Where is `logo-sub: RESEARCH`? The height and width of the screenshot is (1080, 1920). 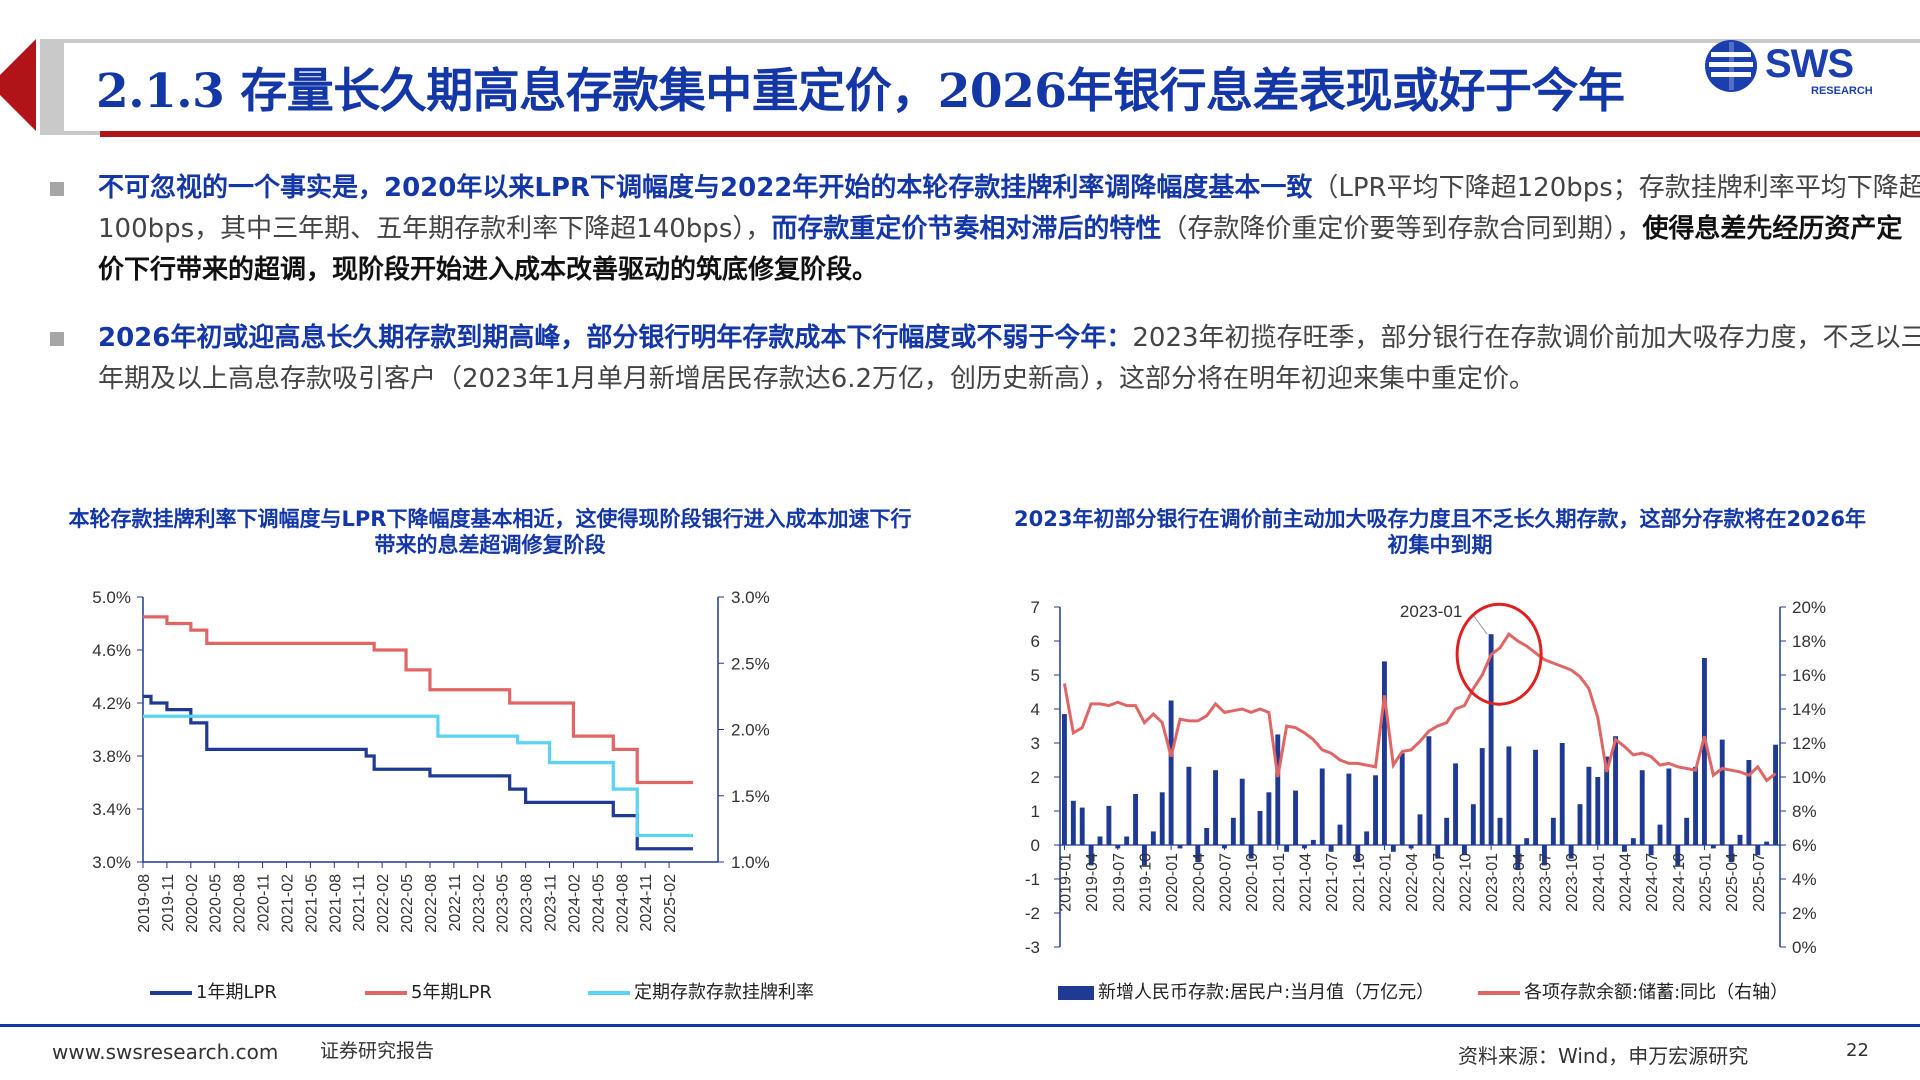
logo-sub: RESEARCH is located at coordinates (1842, 91).